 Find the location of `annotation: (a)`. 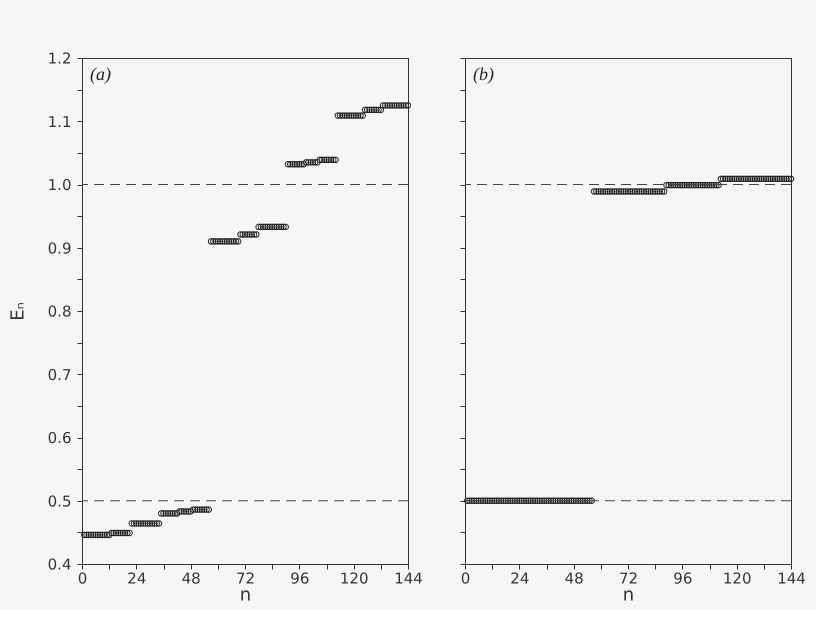

annotation: (a) is located at coordinates (100, 74).